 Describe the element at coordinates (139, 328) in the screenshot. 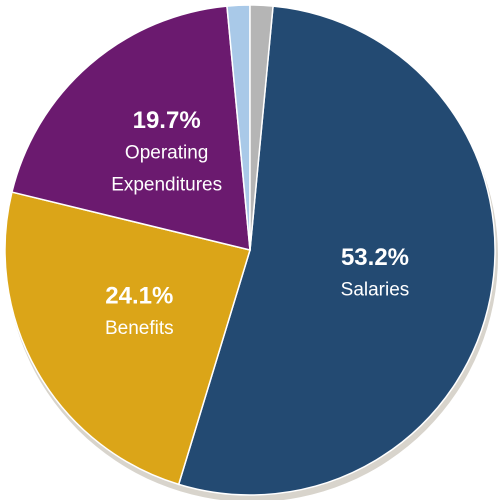

I see `slice-category-label: Benefits` at that location.